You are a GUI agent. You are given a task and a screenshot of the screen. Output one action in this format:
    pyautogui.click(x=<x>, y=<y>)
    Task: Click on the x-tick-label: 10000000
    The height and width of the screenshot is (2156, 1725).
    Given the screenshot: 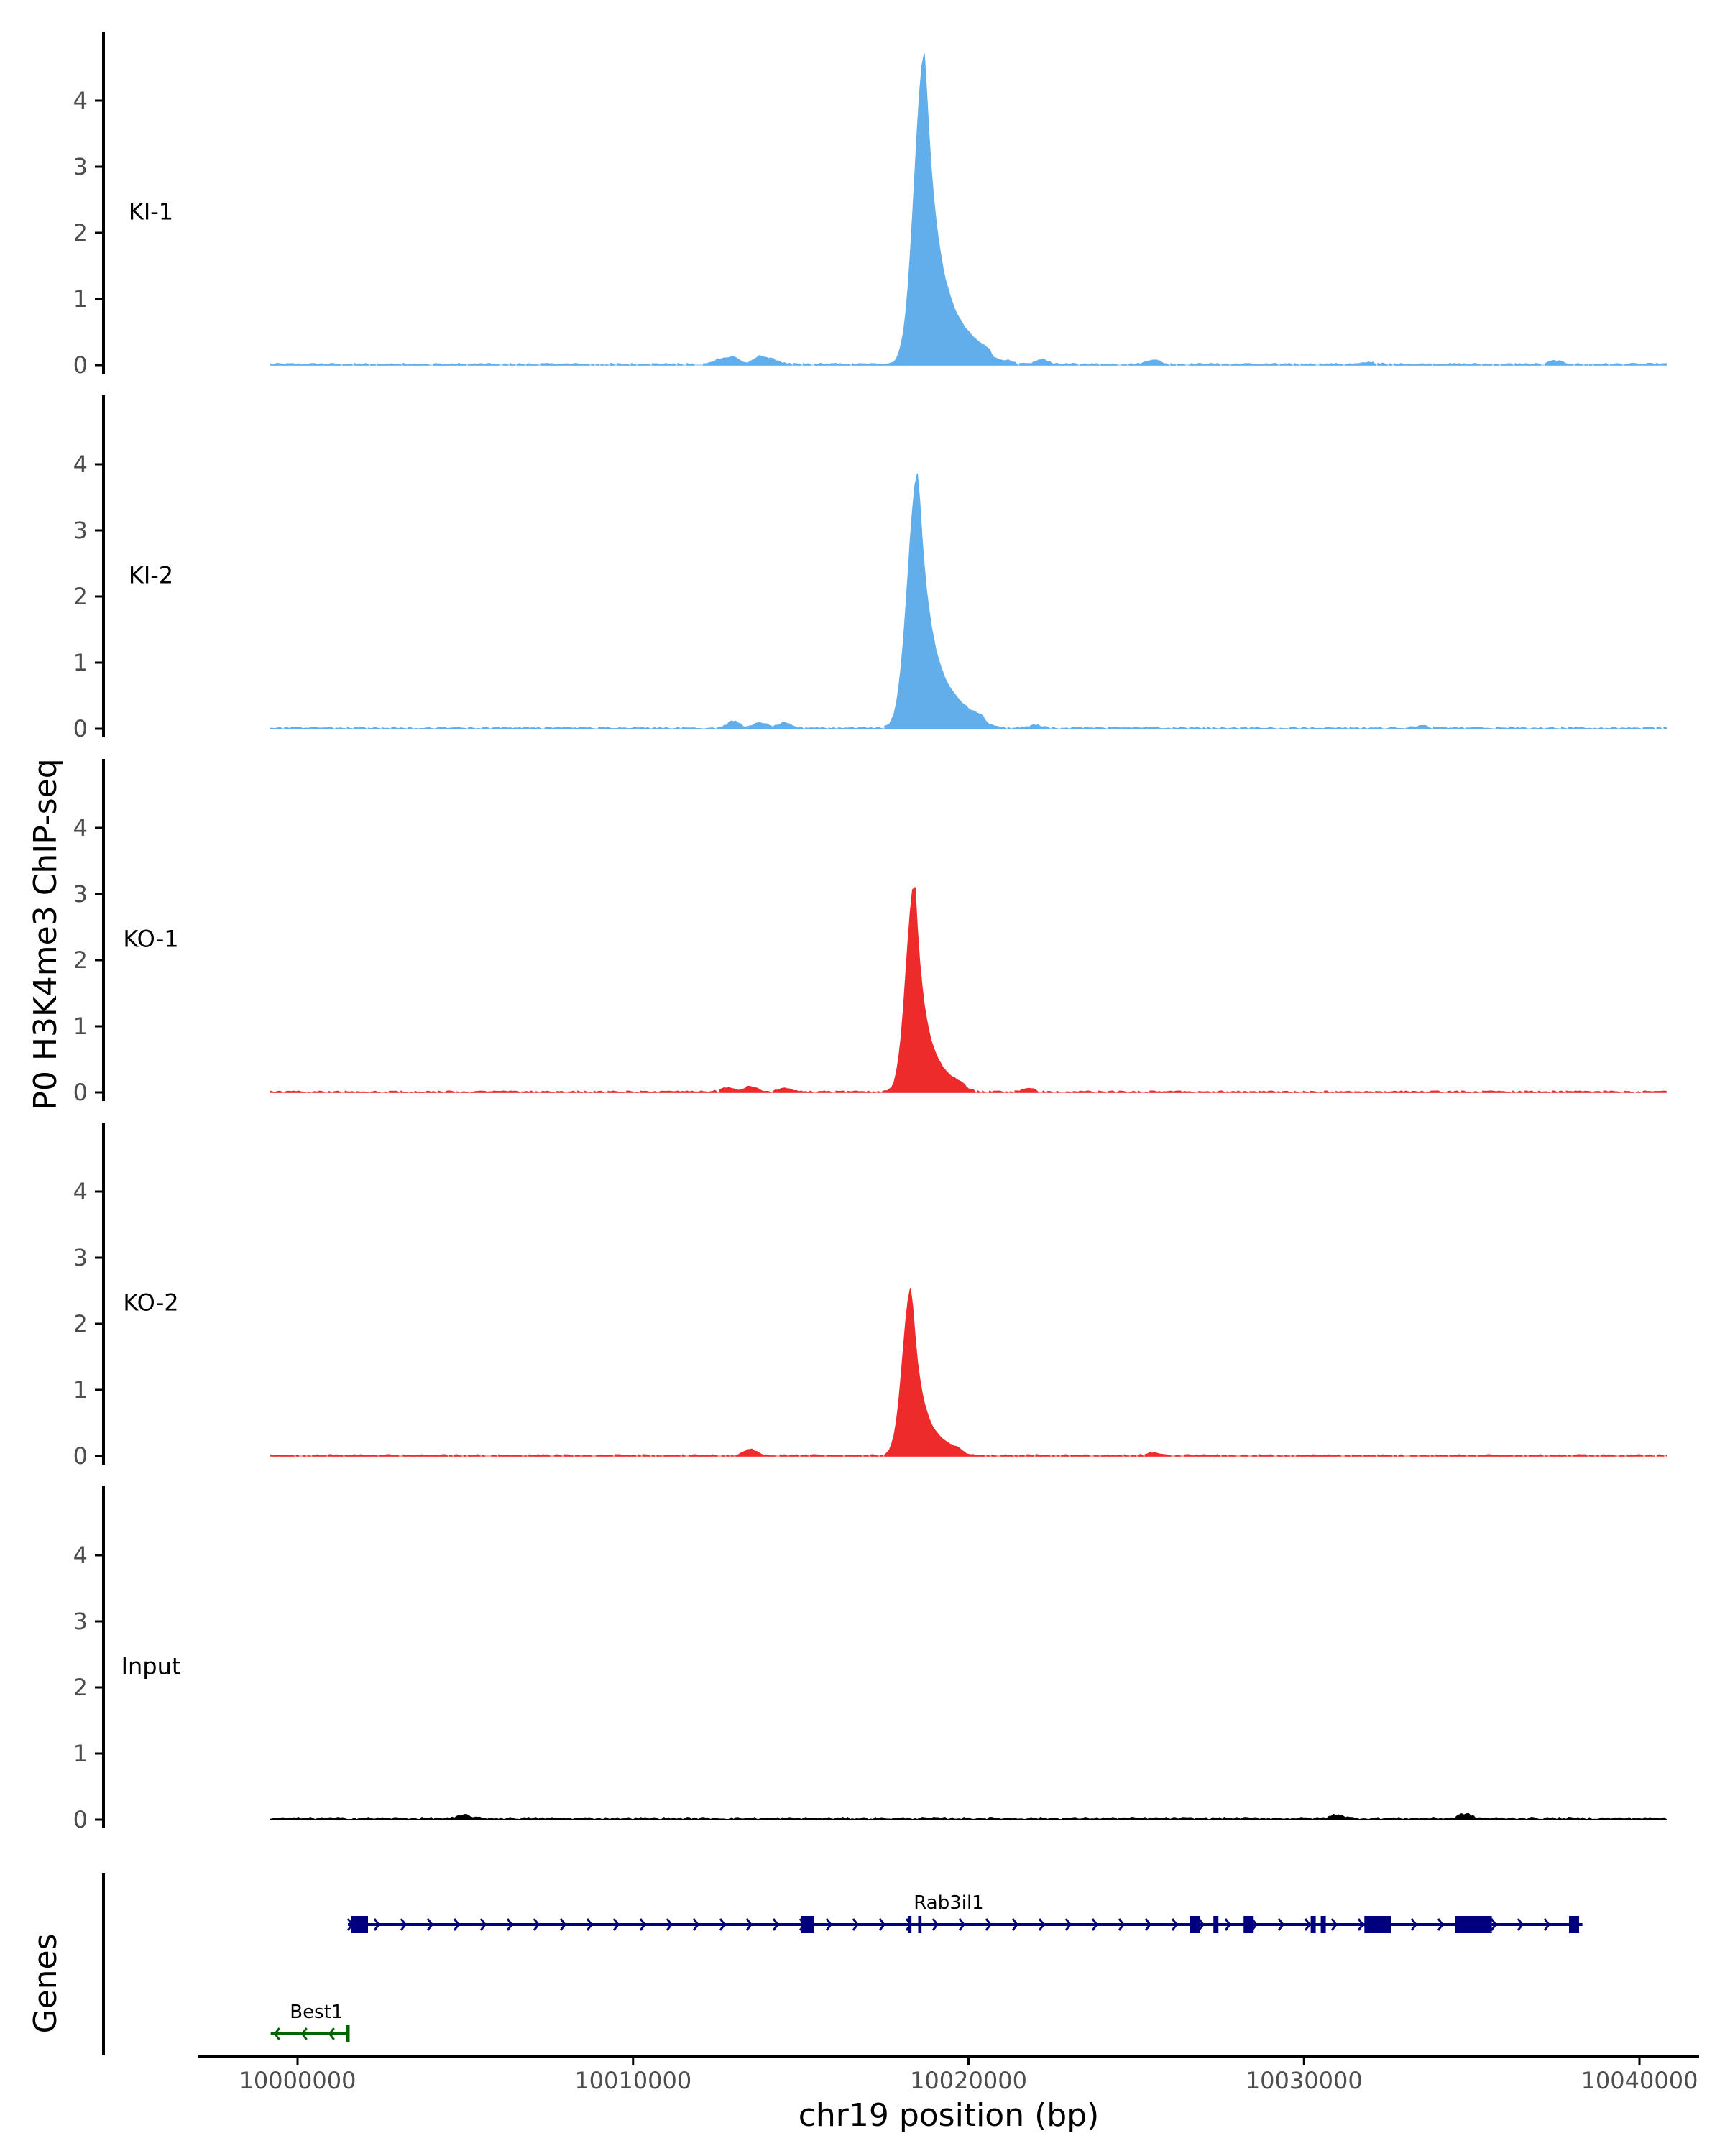 What is the action you would take?
    pyautogui.click(x=297, y=2080)
    